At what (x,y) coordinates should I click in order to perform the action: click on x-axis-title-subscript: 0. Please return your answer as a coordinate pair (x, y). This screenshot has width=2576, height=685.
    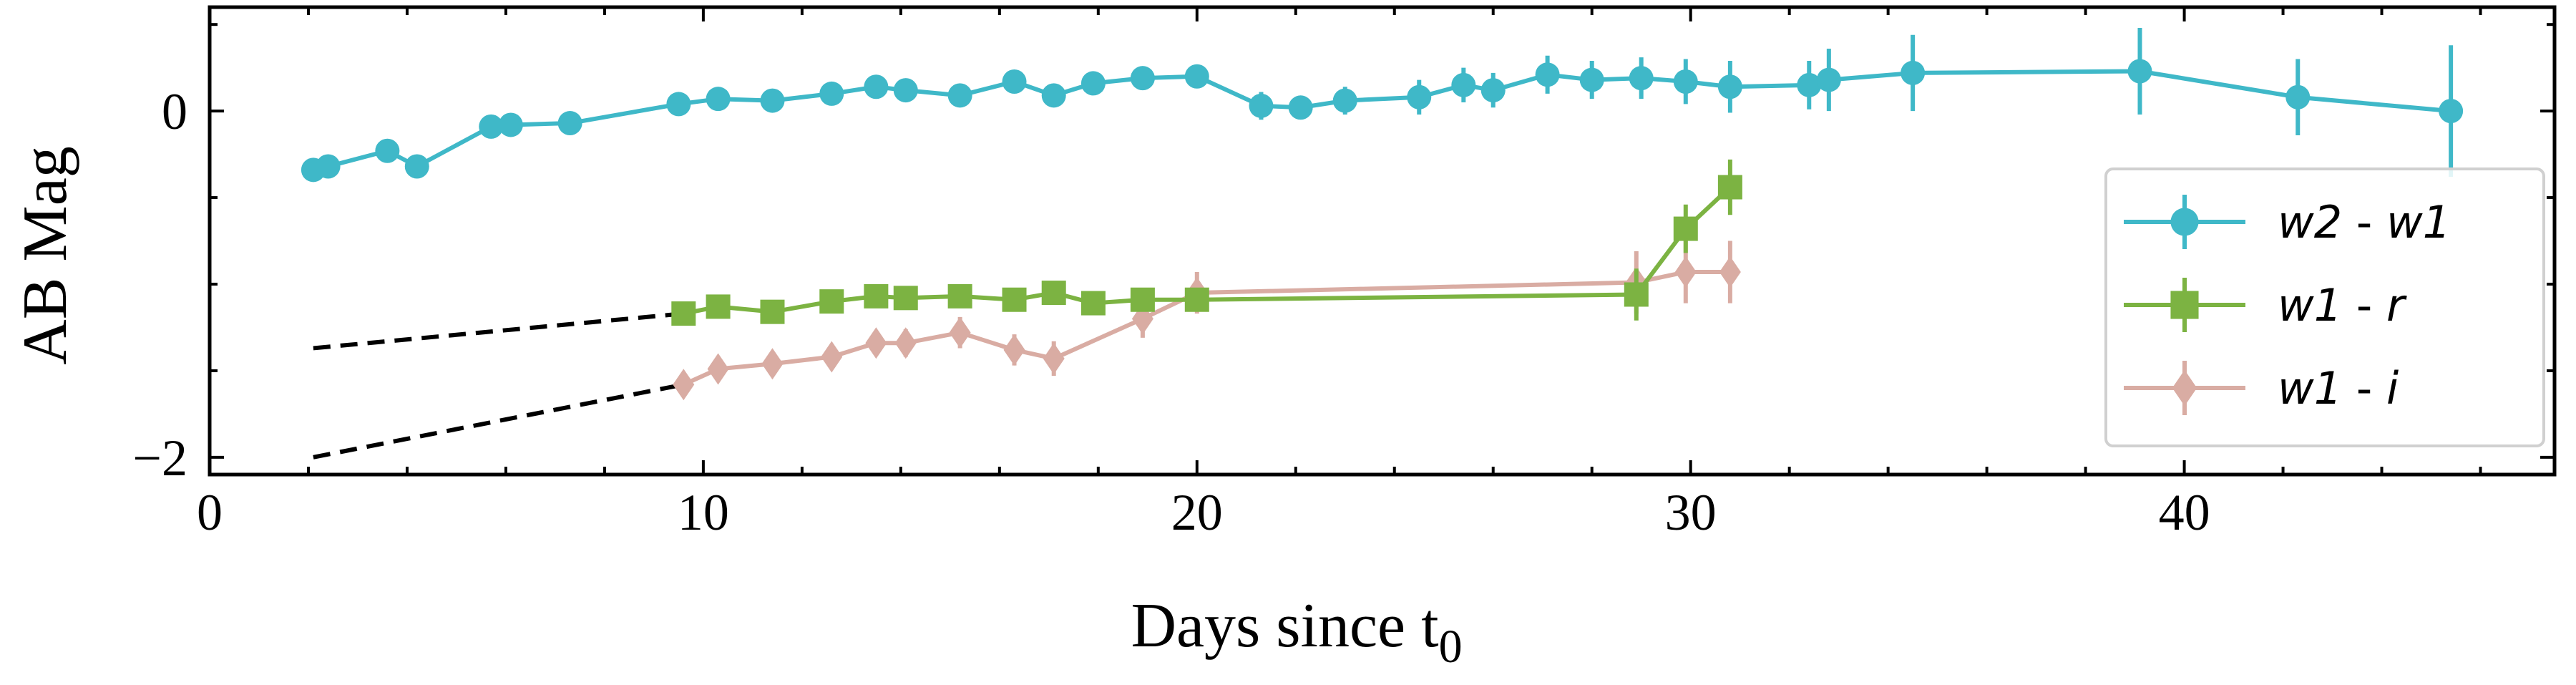
    Looking at the image, I should click on (1451, 647).